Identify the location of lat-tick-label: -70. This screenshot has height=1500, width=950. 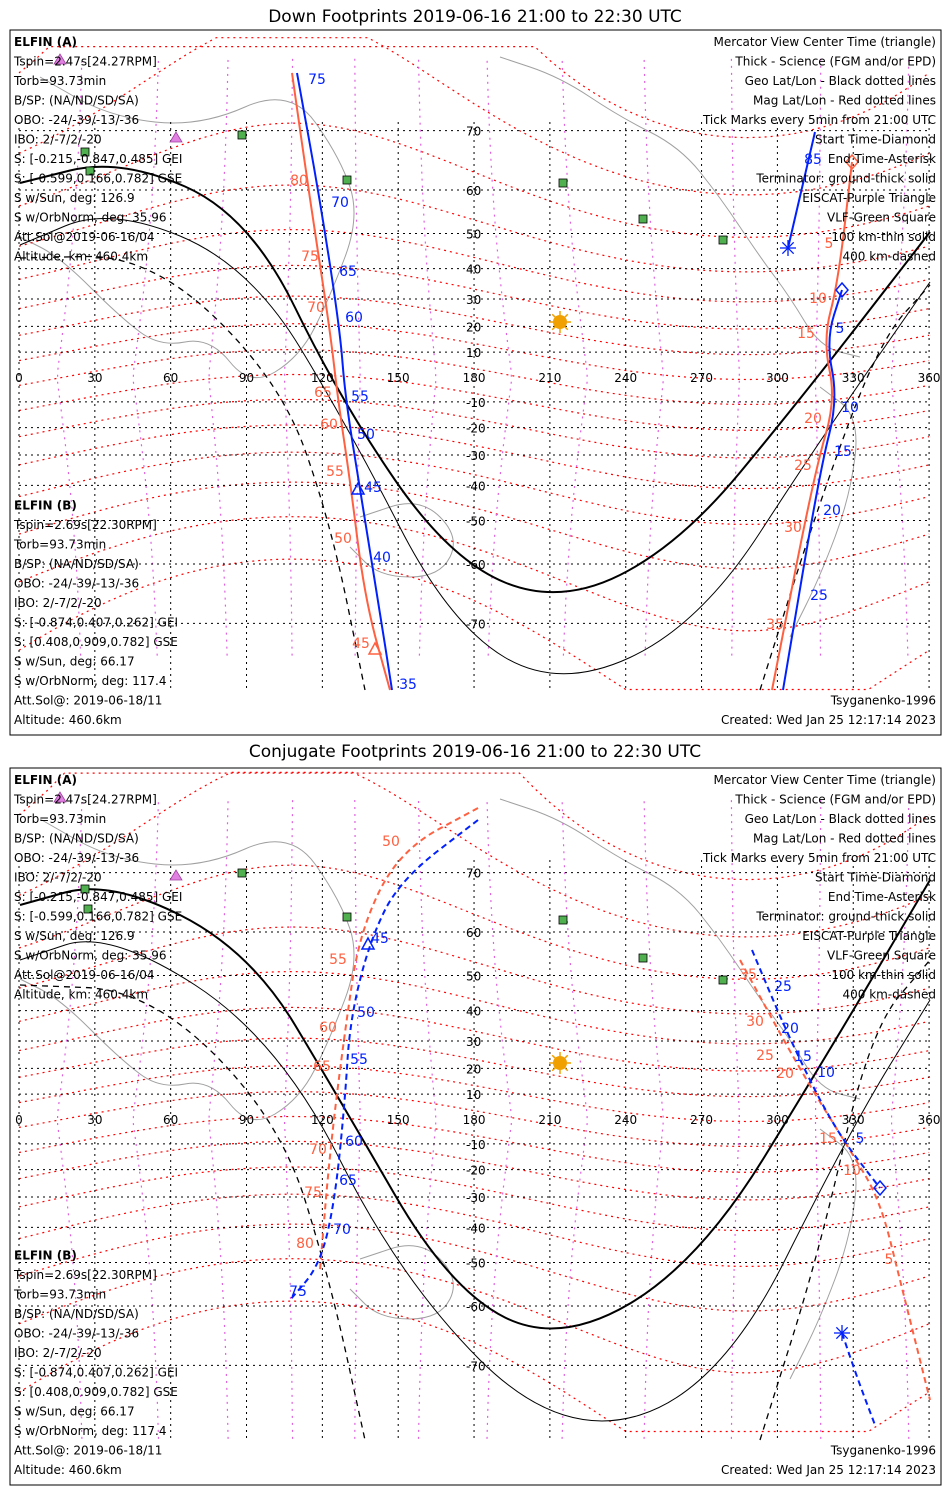
(476, 624).